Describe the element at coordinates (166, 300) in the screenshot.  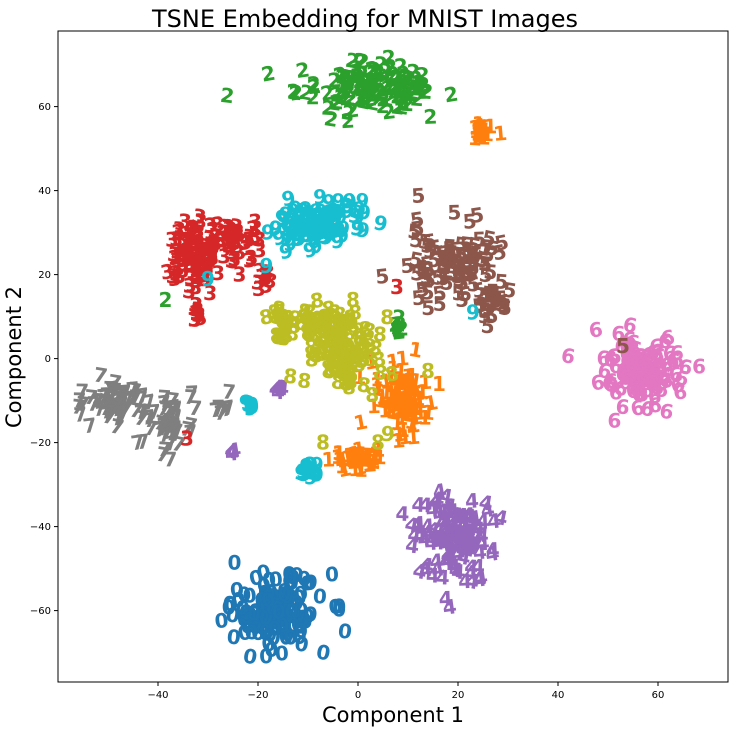
I see `digit-outlier-2: 2` at that location.